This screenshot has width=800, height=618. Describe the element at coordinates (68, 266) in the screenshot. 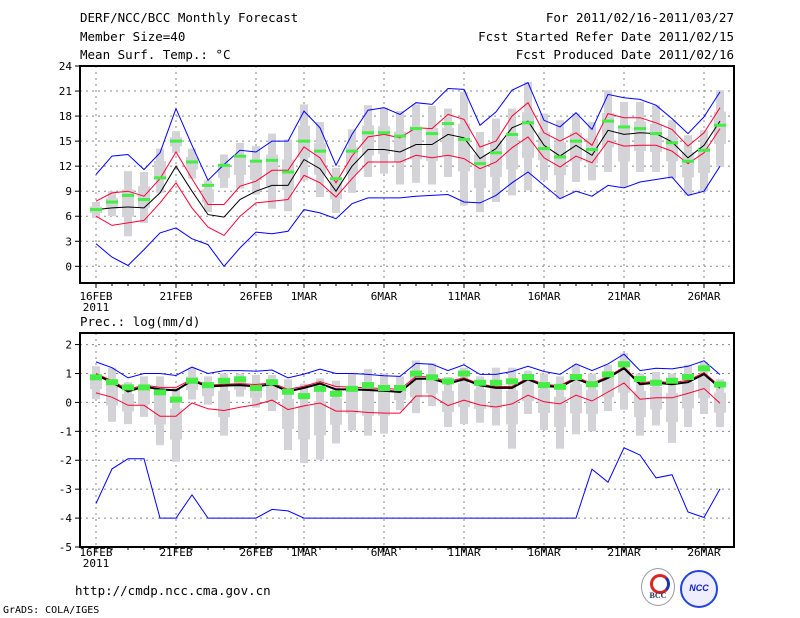

I see `y-tick-label: 0` at that location.